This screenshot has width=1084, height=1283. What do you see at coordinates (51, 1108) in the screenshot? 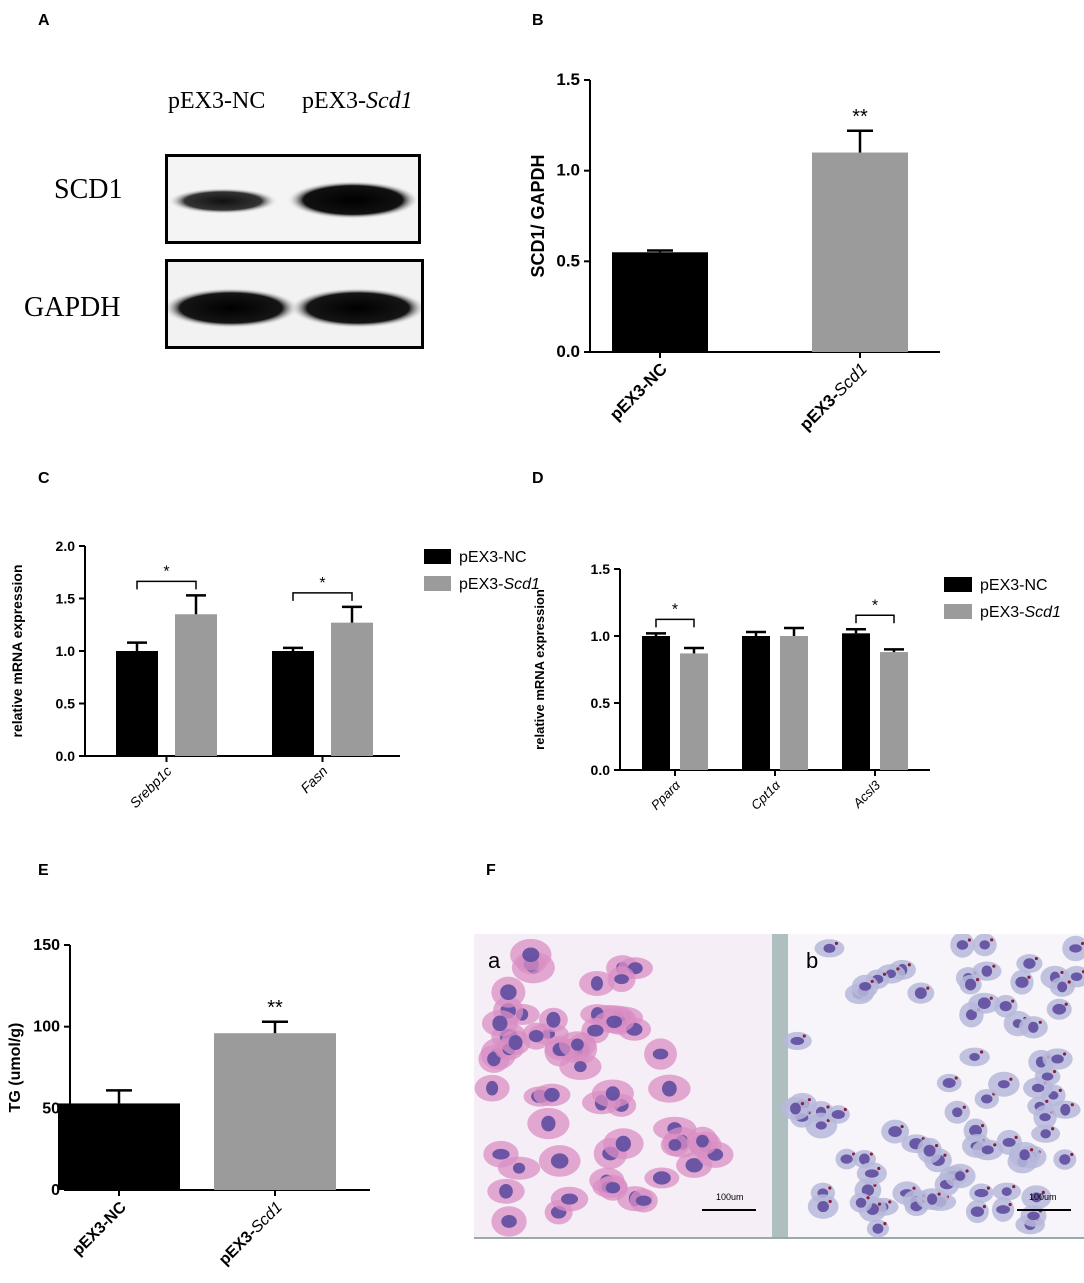
I see `chart-e-ytick-label: 50` at bounding box center [51, 1108].